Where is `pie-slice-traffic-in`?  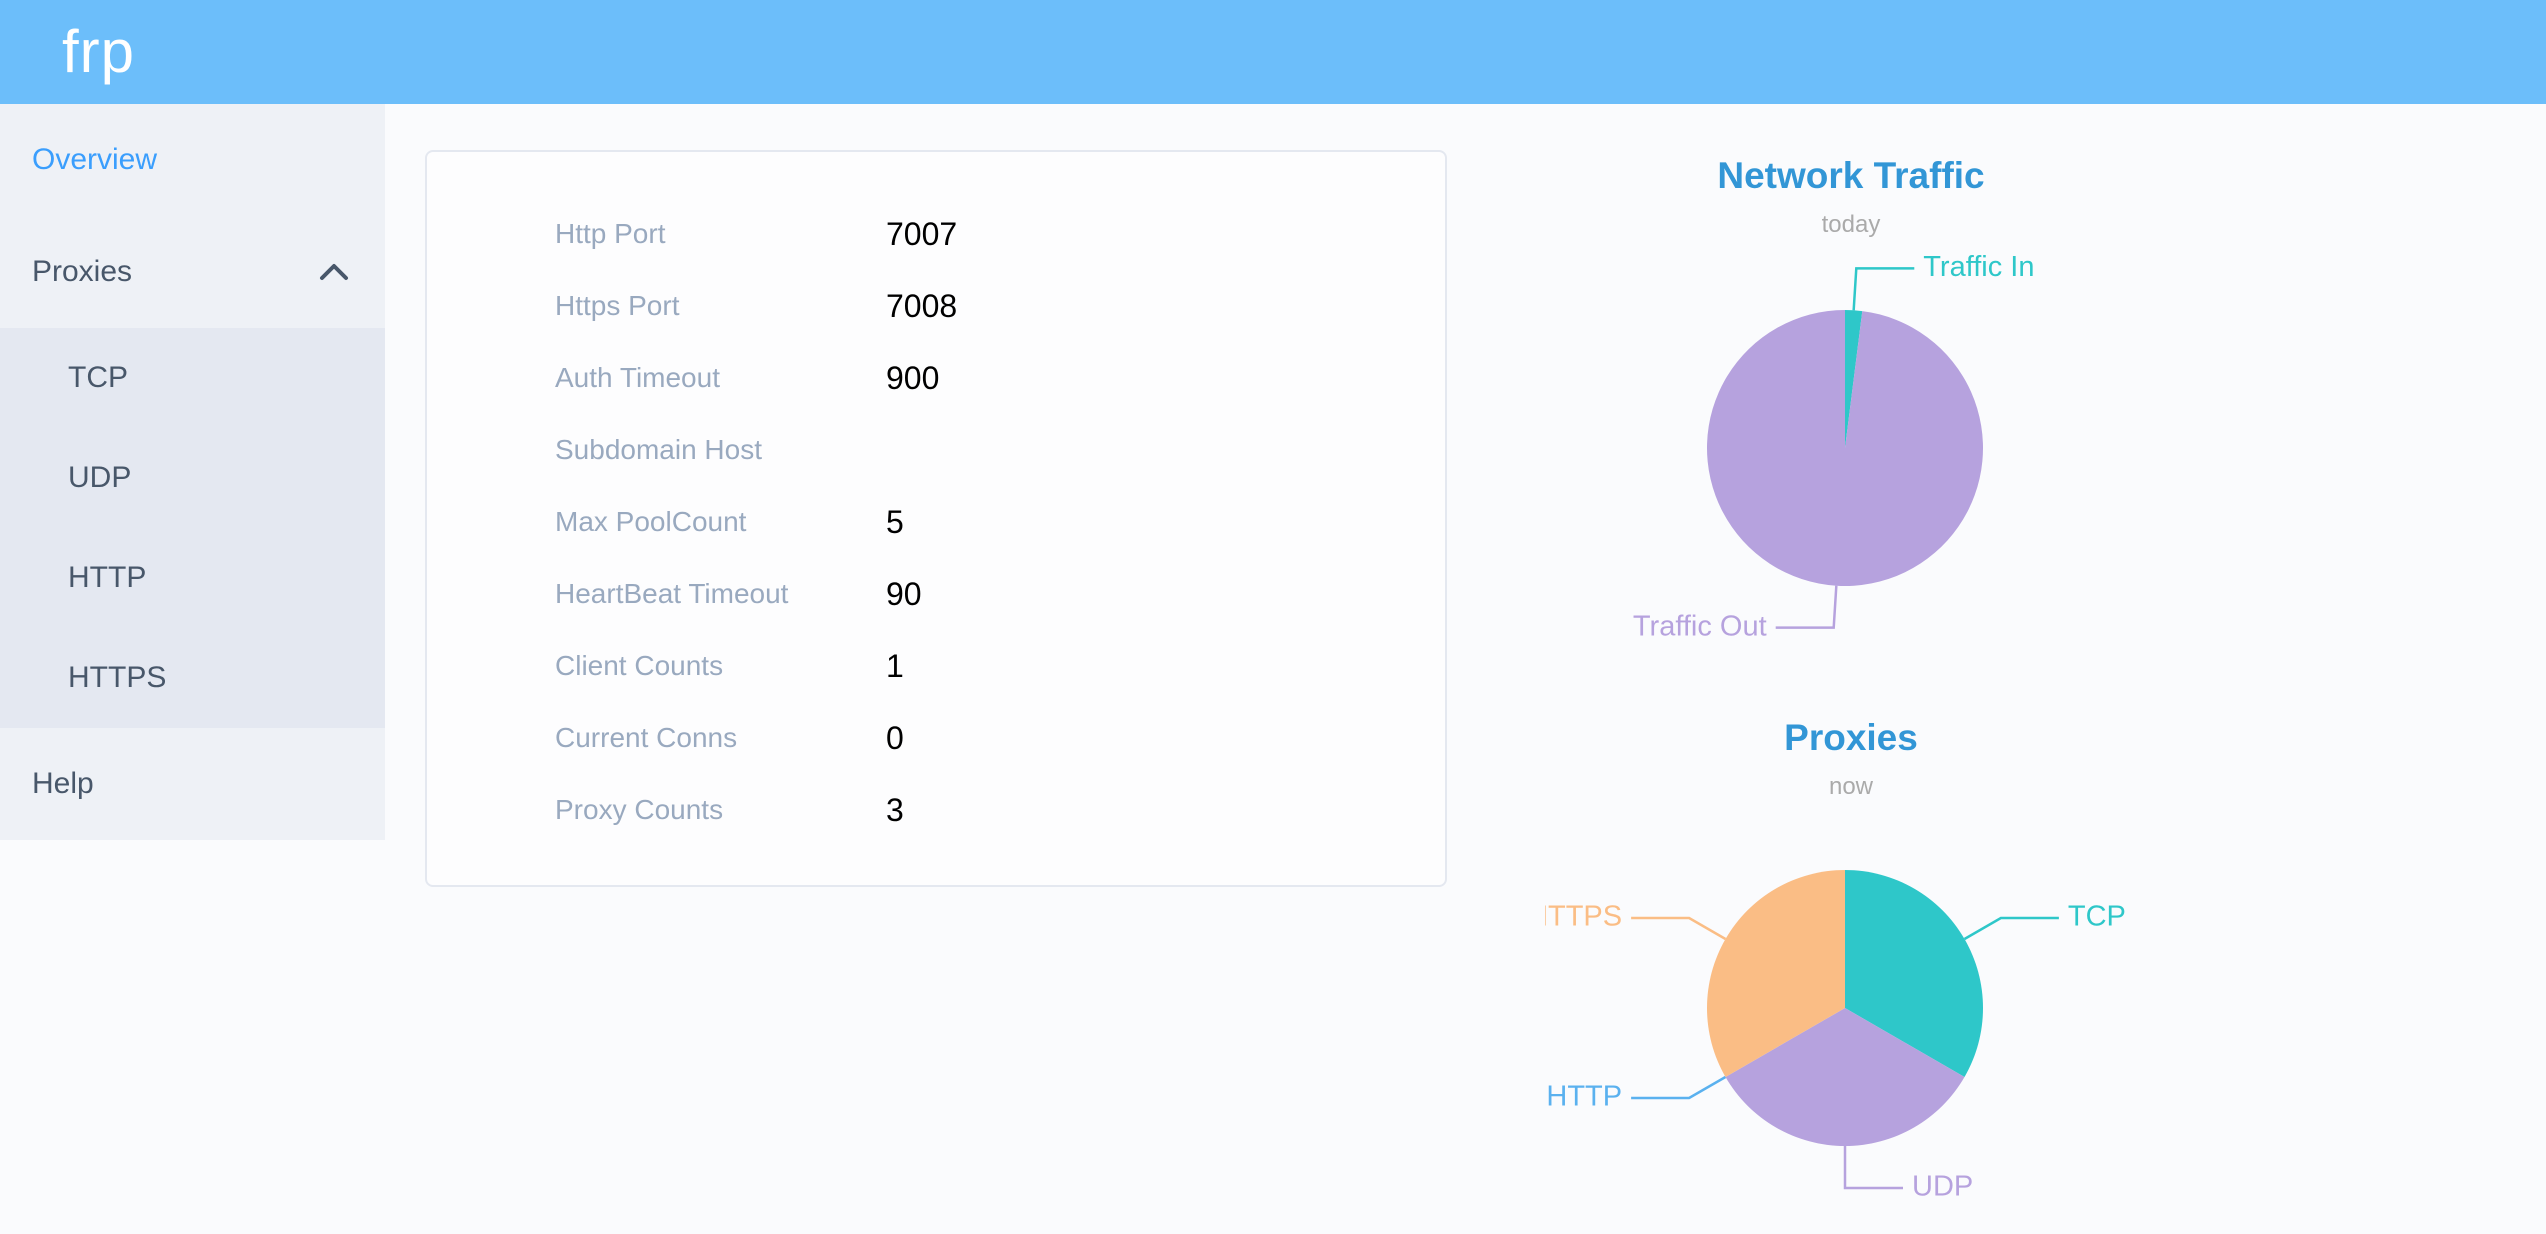
pie-slice-traffic-in is located at coordinates (1854, 379).